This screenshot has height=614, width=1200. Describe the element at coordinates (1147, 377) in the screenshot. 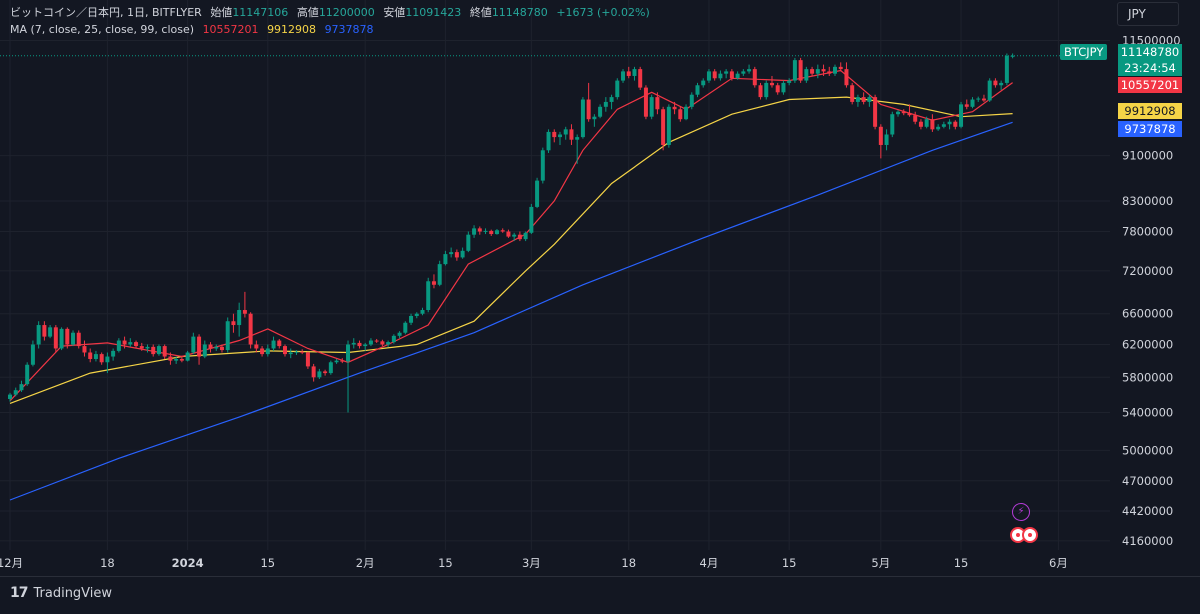

I see `y-tick-label: 5800000` at that location.